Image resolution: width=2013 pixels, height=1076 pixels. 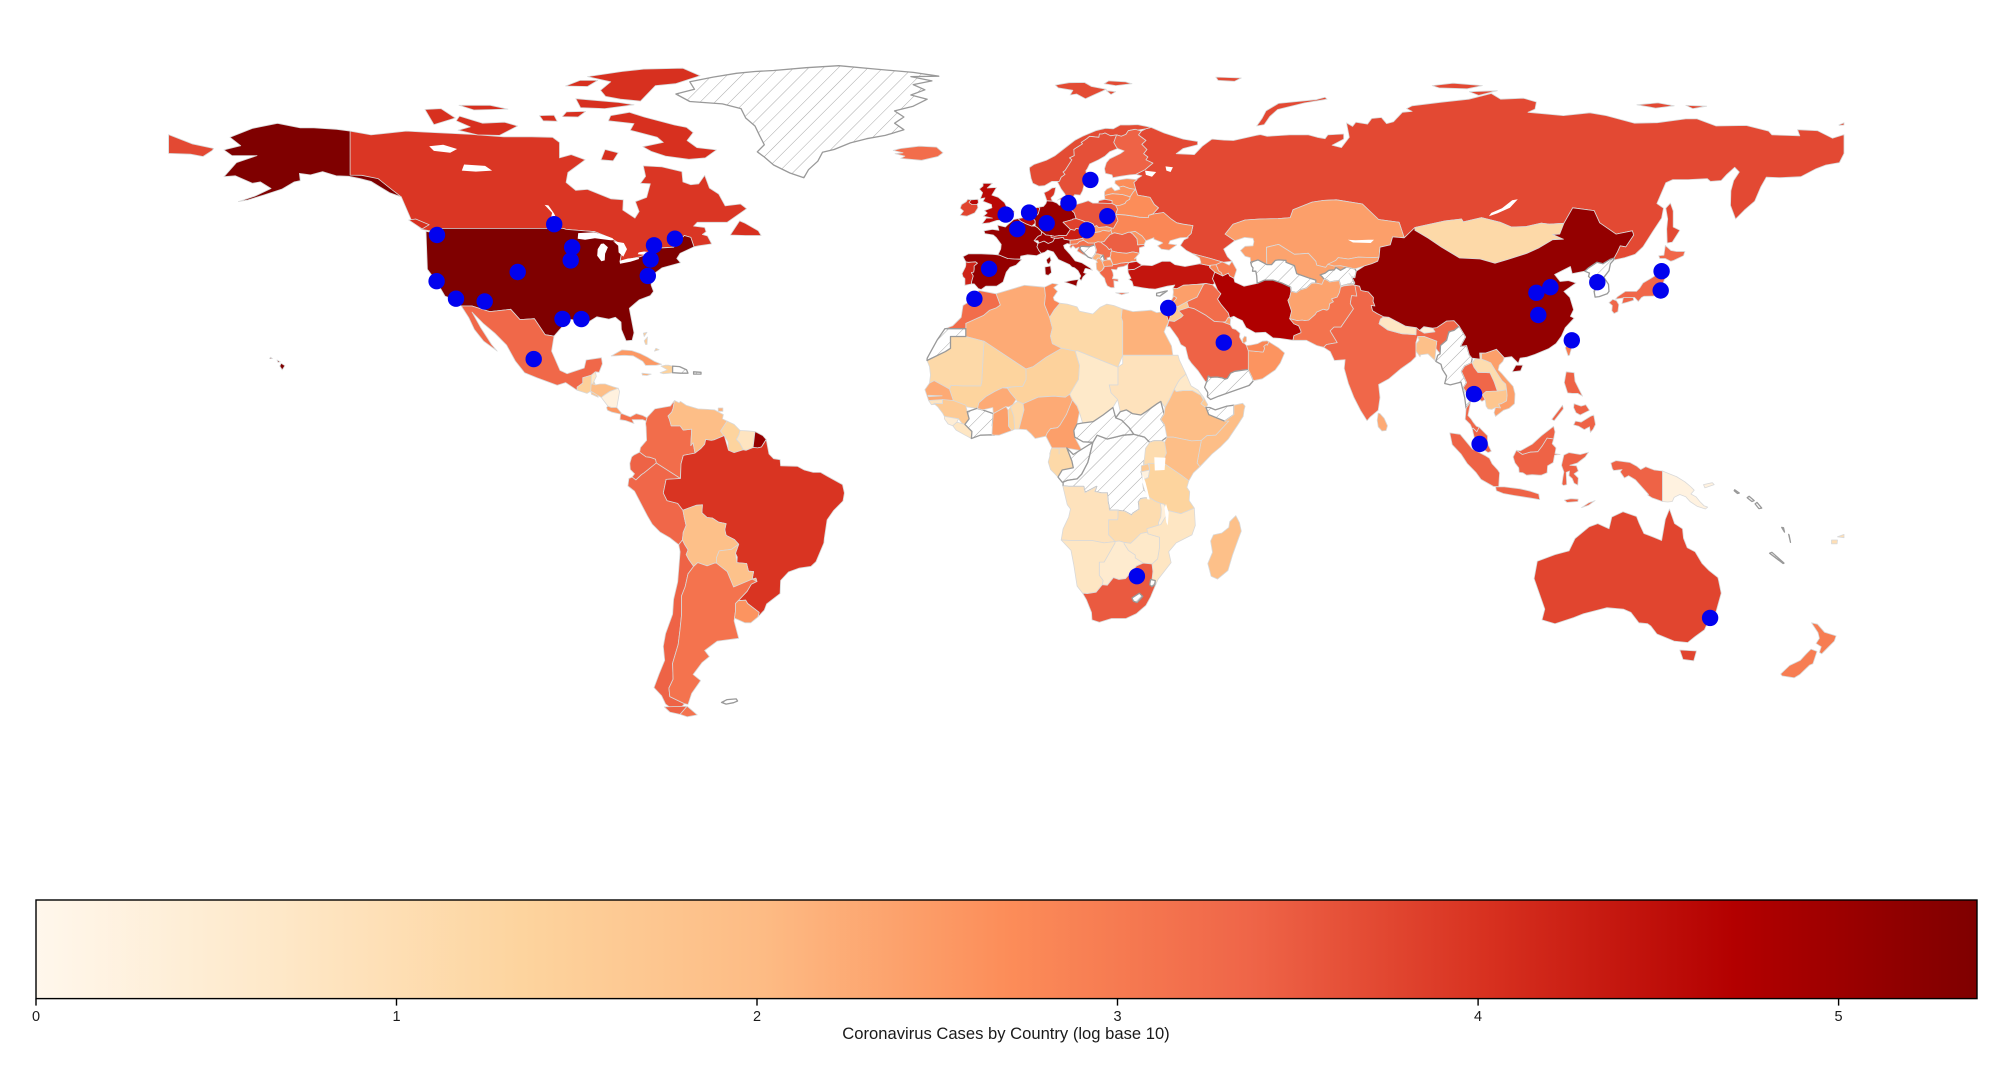 I want to click on svg-text: 3, so click(x=1117, y=1017).